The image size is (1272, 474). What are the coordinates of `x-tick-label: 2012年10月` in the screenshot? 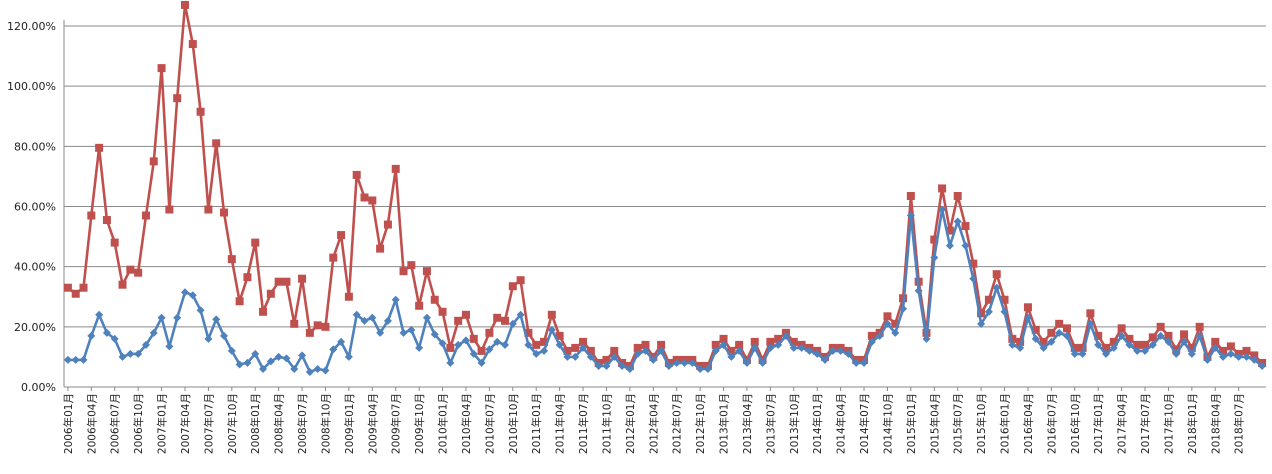 It's located at (700, 423).